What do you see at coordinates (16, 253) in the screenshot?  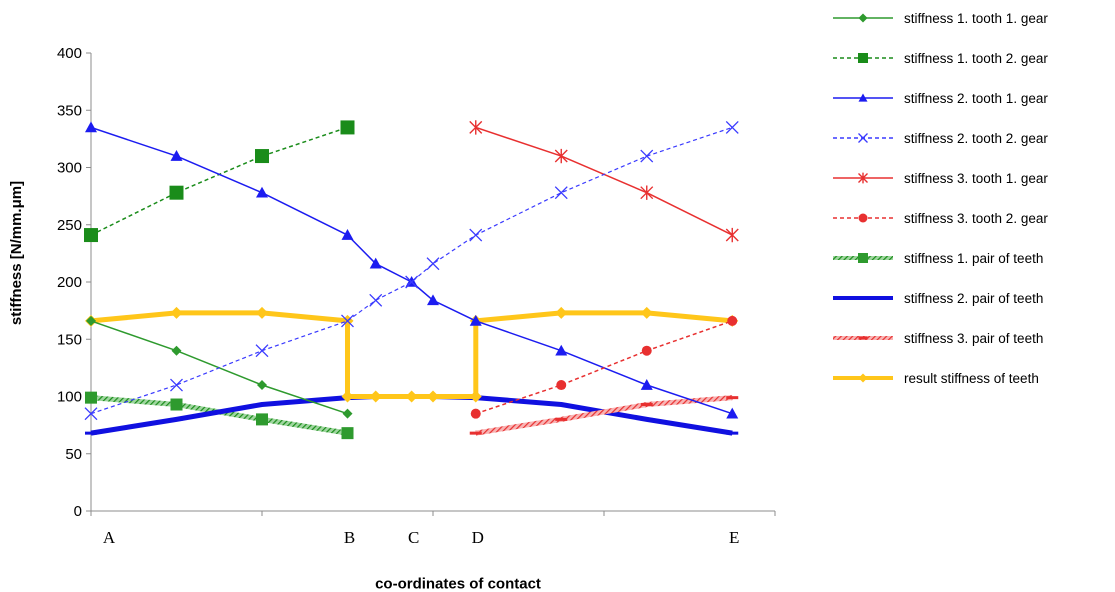 I see `y-axis-title: stiffness [N/mm.μm]` at bounding box center [16, 253].